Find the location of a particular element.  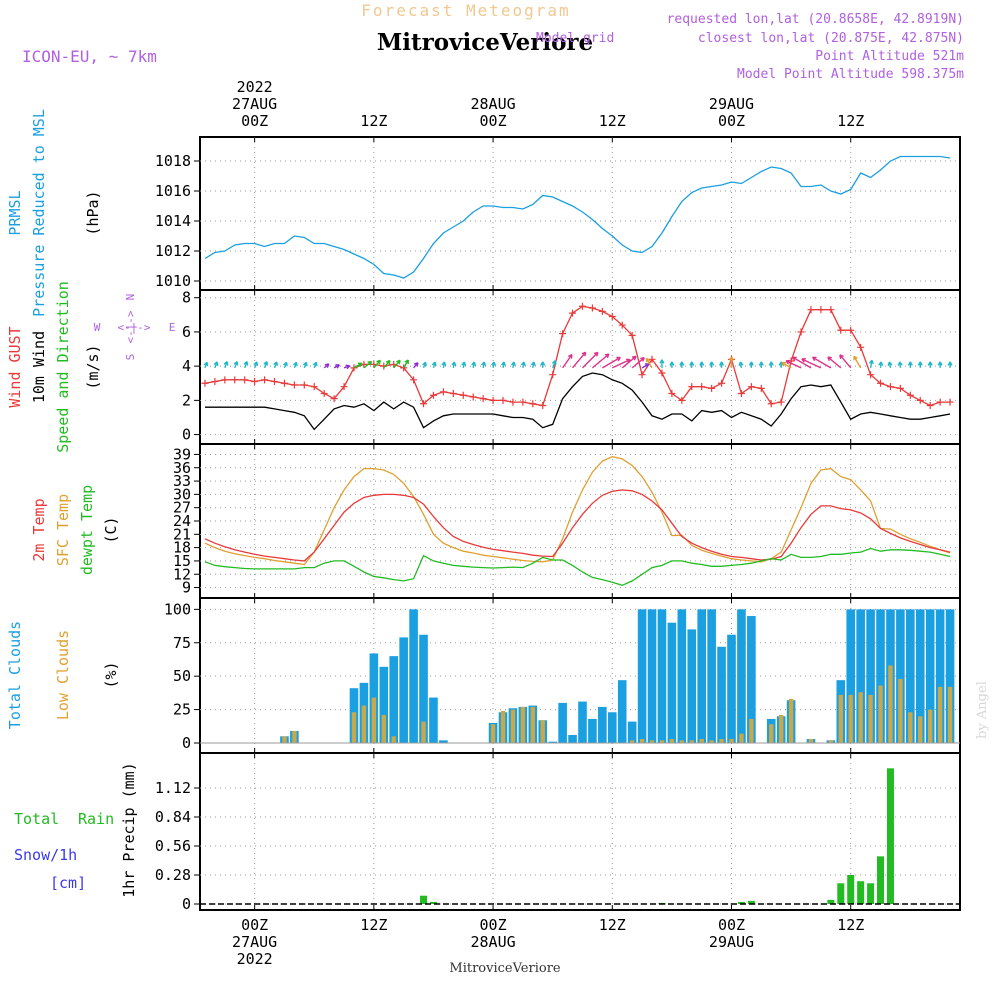

time-label-bottom: 28AUG is located at coordinates (492, 942).